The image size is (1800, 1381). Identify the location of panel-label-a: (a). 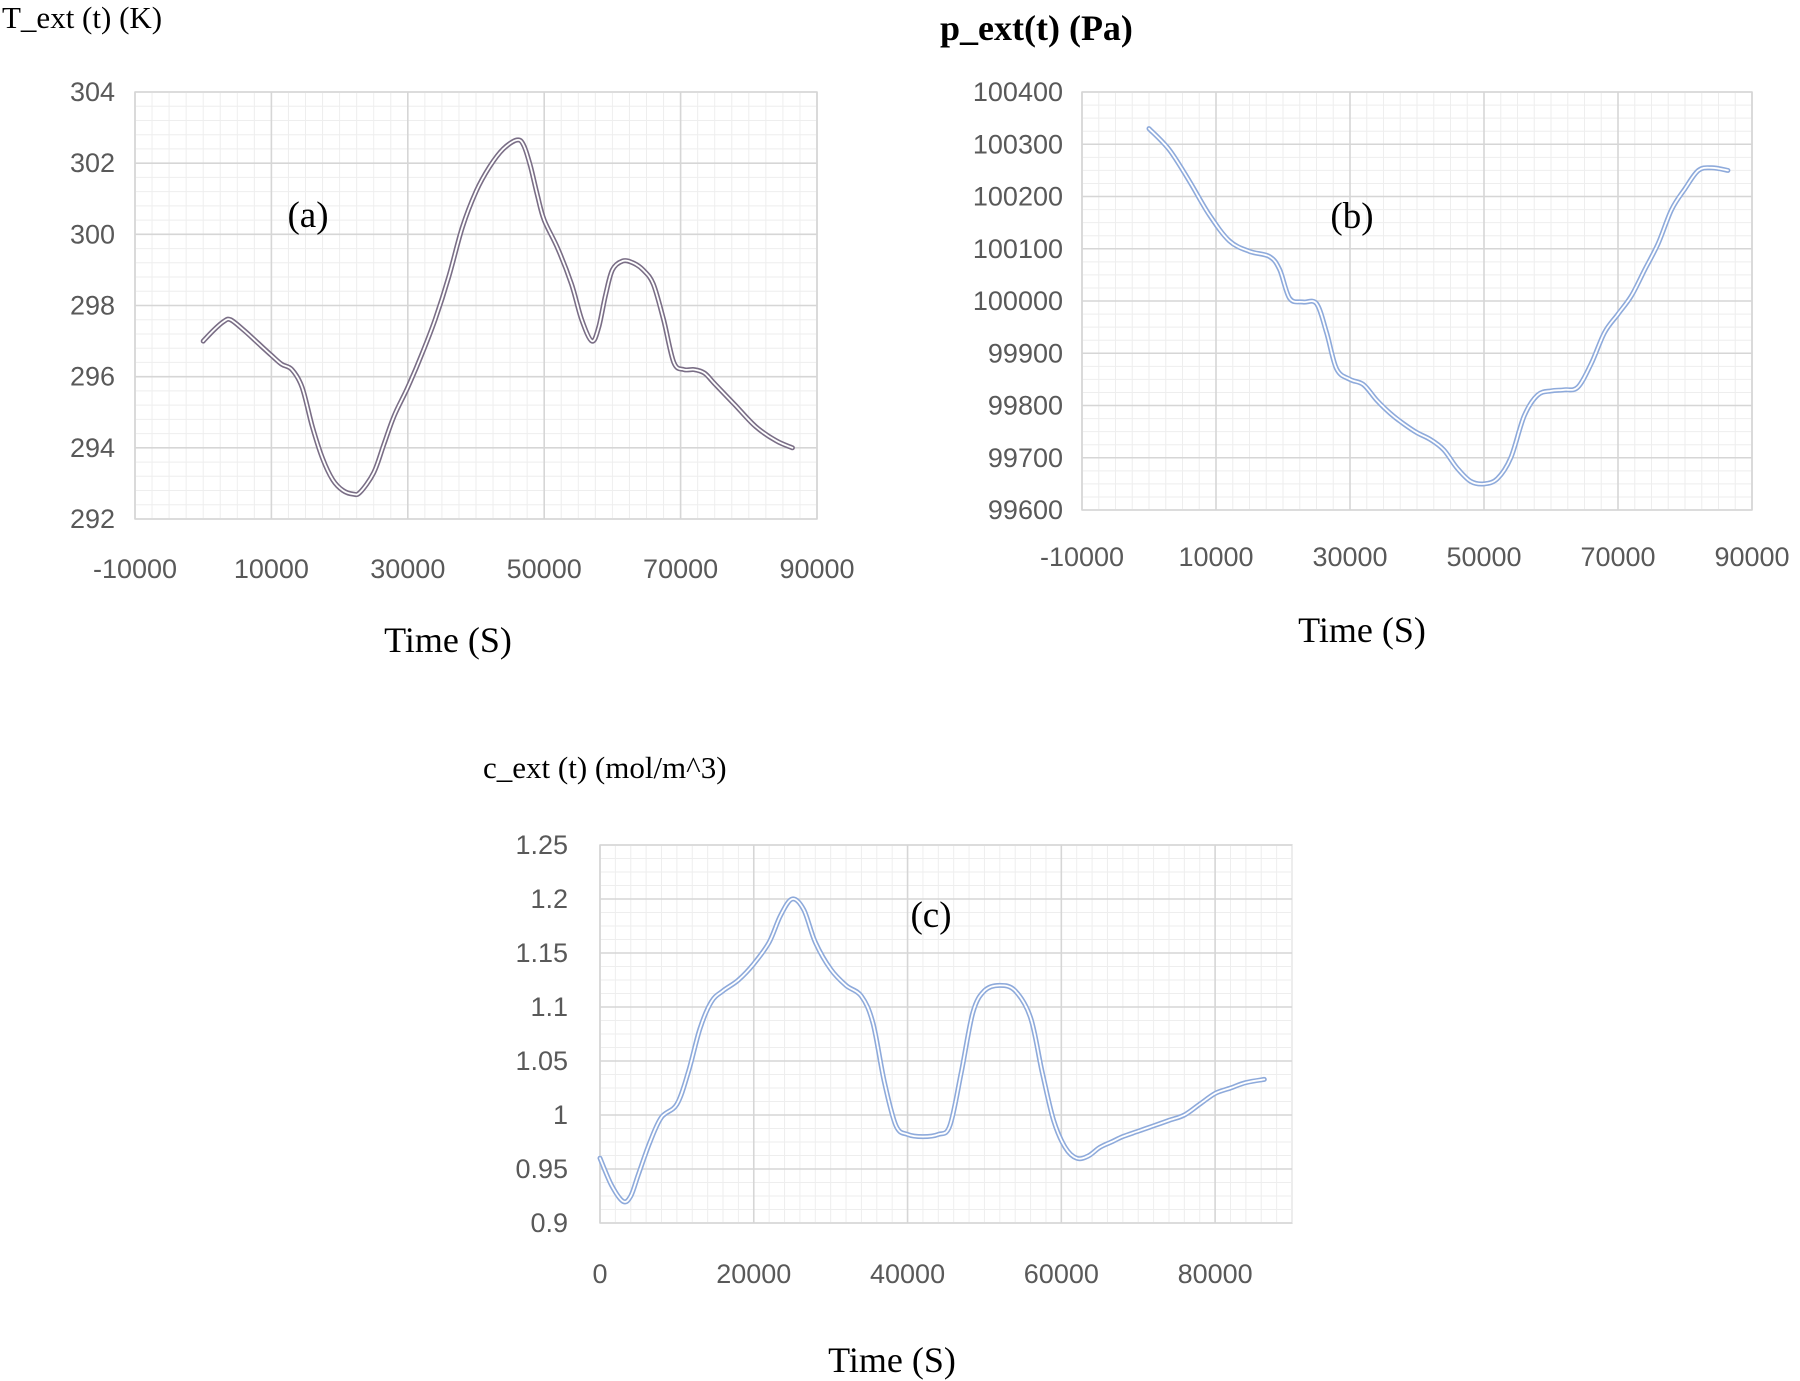
(307, 215).